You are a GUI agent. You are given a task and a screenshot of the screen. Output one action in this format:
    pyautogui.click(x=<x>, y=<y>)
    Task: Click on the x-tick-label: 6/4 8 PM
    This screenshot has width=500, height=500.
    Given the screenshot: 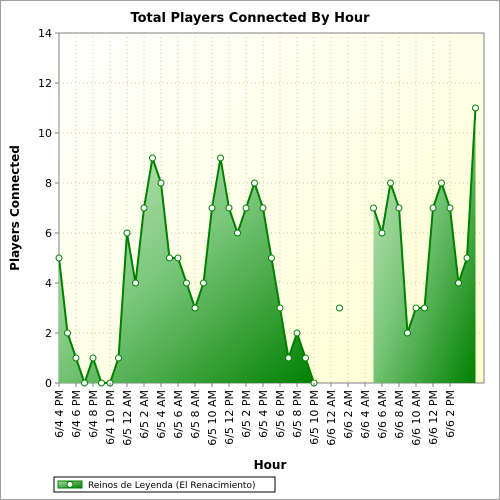 What is the action you would take?
    pyautogui.click(x=93, y=414)
    